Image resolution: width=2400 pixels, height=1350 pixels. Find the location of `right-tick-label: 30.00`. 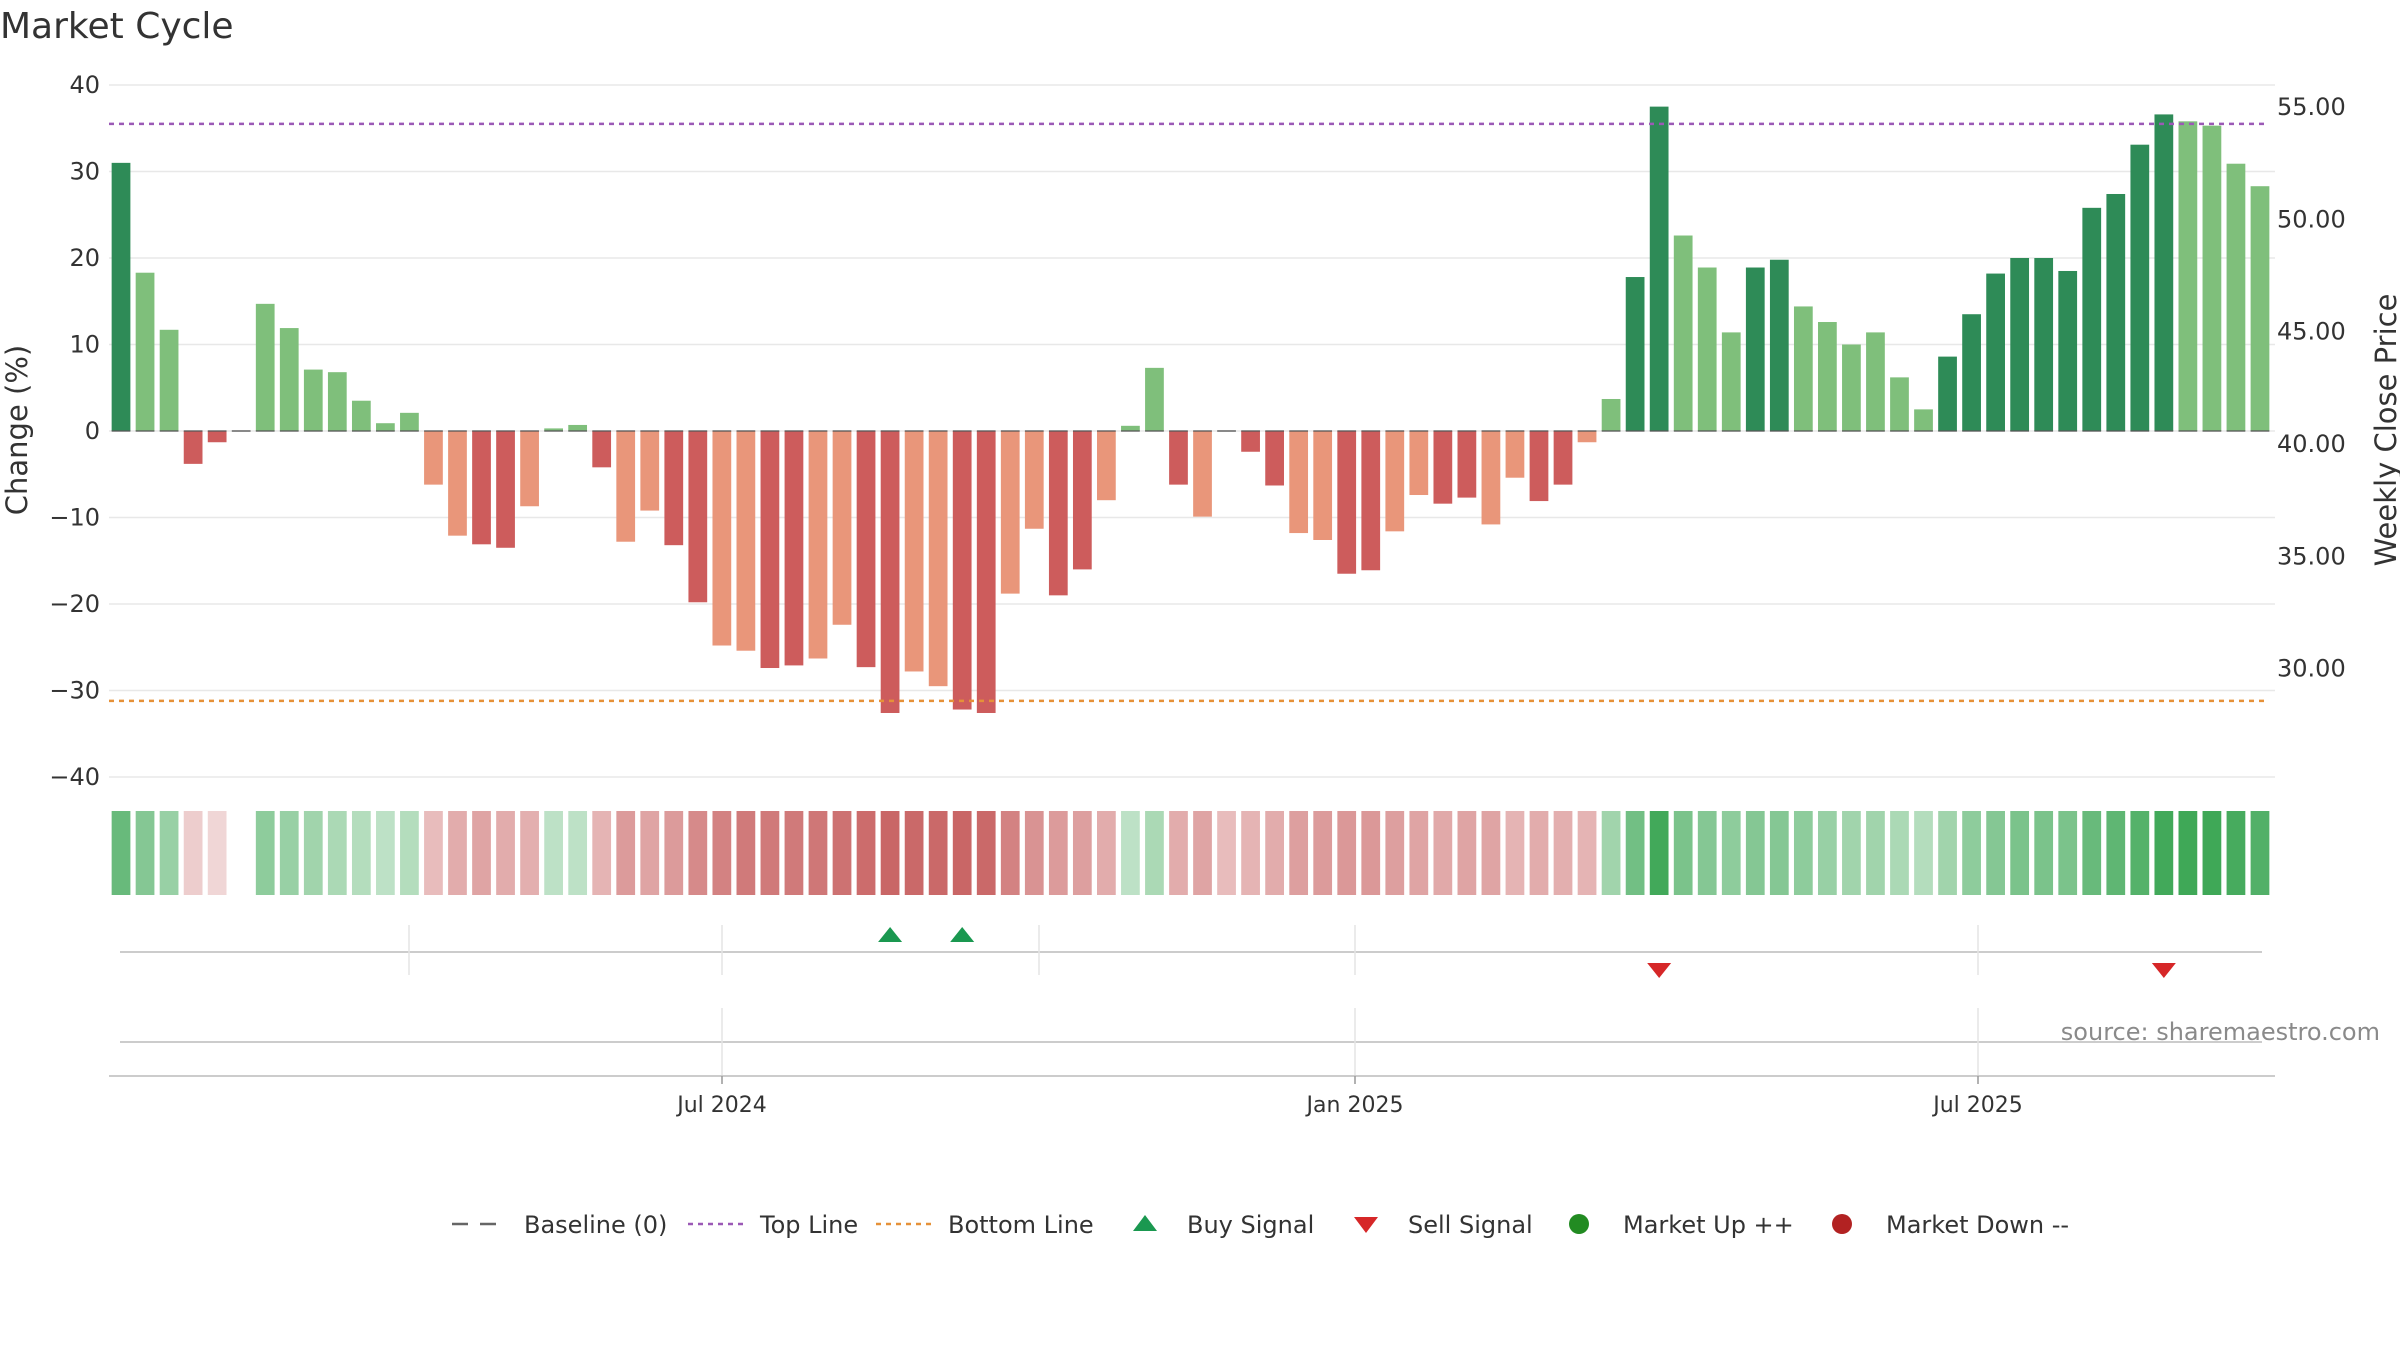

right-tick-label: 30.00 is located at coordinates (2311, 669).